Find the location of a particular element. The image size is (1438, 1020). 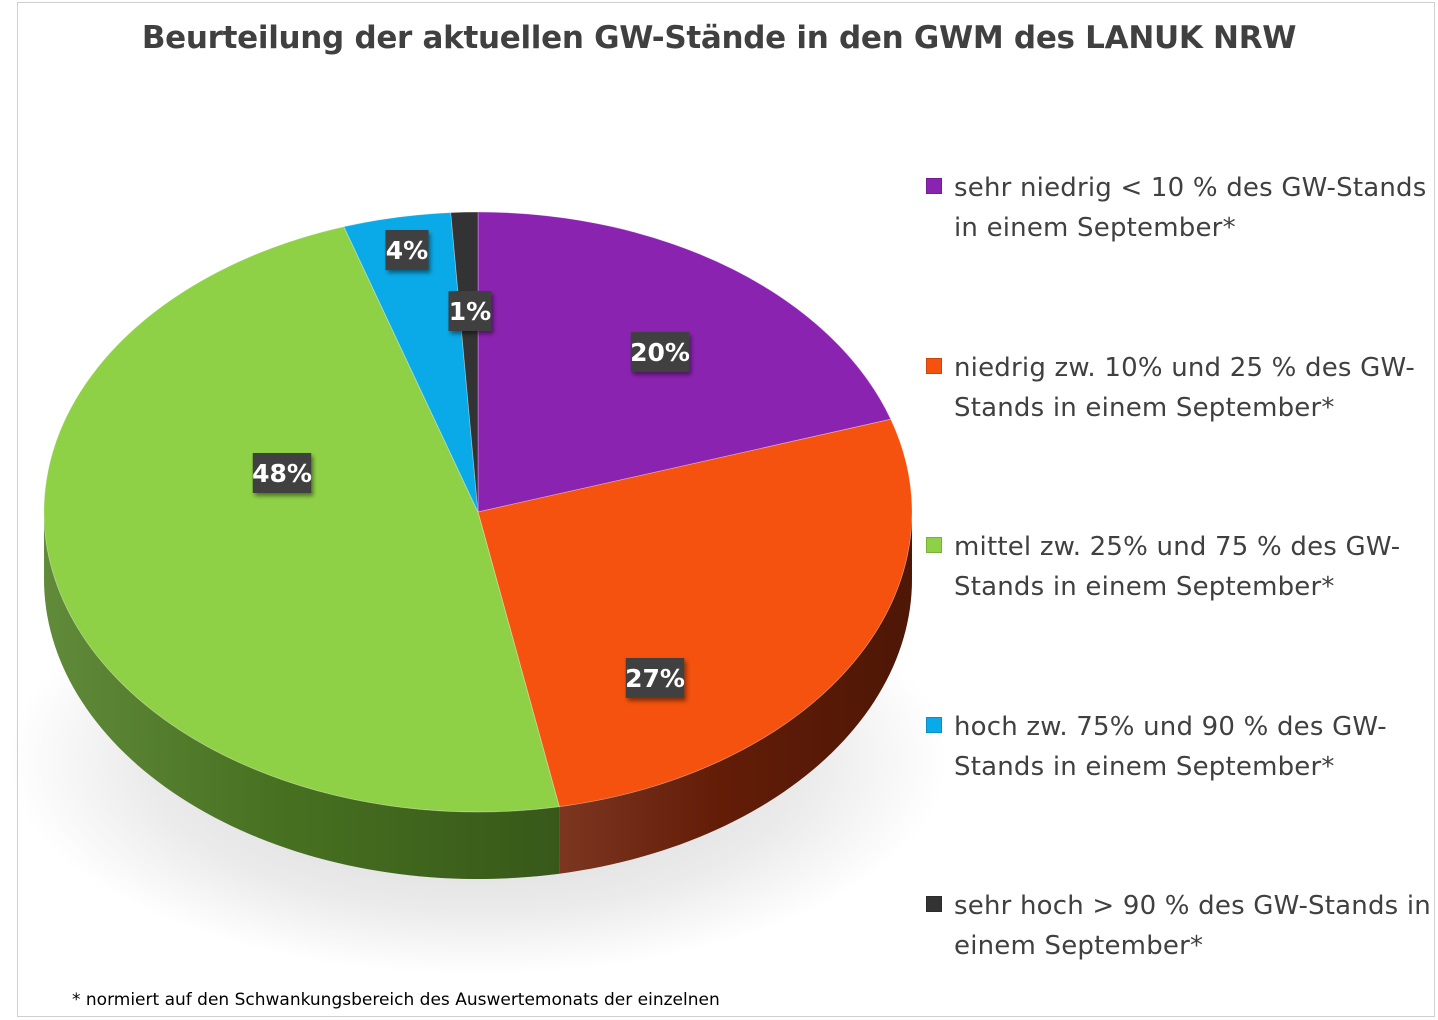

data-label-box-mittel is located at coordinates (282, 473).